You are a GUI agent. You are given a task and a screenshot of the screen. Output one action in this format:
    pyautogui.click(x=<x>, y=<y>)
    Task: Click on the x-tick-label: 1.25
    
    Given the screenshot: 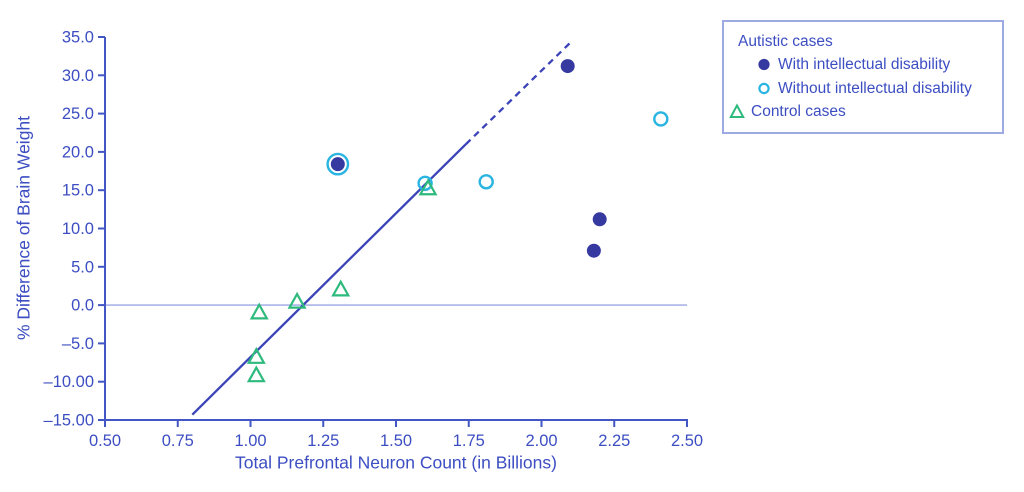 What is the action you would take?
    pyautogui.click(x=323, y=441)
    